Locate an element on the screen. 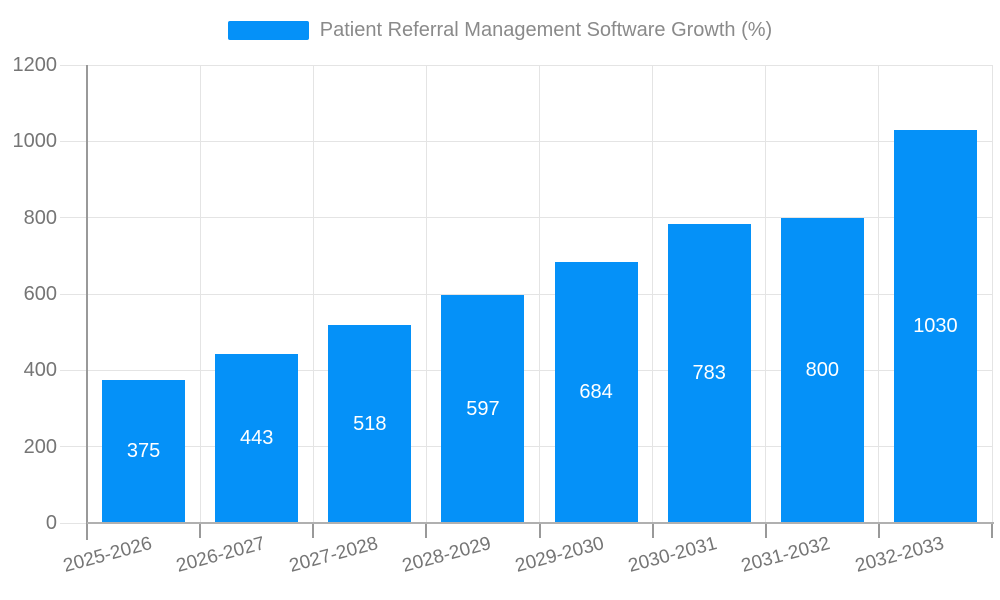 The height and width of the screenshot is (600, 1000). y-axis-tick-label: 600 is located at coordinates (40, 294).